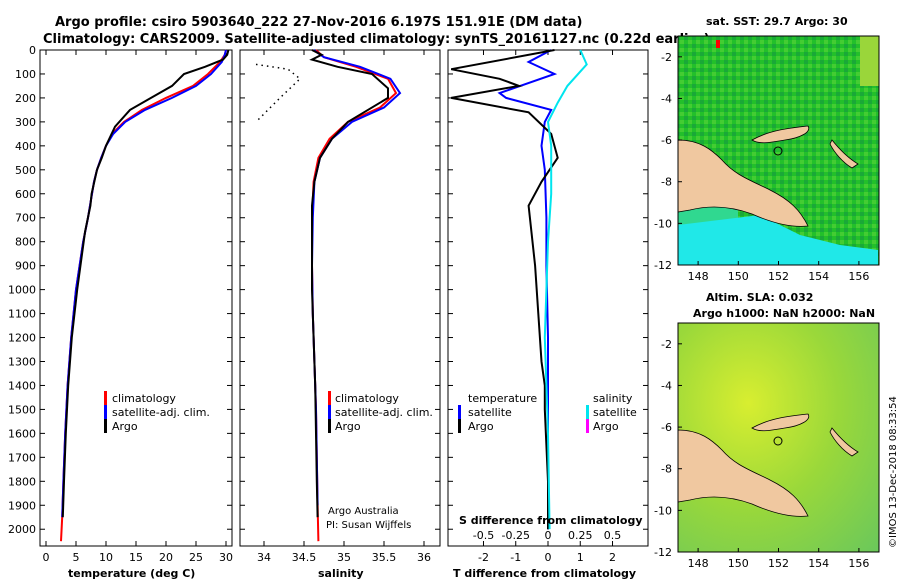 This screenshot has width=900, height=580. What do you see at coordinates (666, 140) in the screenshot?
I see `map-y-label: -6` at bounding box center [666, 140].